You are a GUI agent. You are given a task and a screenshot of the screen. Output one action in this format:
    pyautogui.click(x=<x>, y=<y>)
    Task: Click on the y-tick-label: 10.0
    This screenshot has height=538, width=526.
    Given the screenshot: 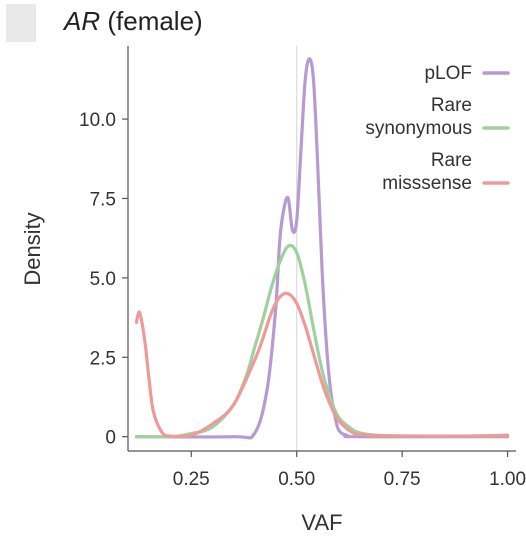 What is the action you would take?
    pyautogui.click(x=97, y=120)
    